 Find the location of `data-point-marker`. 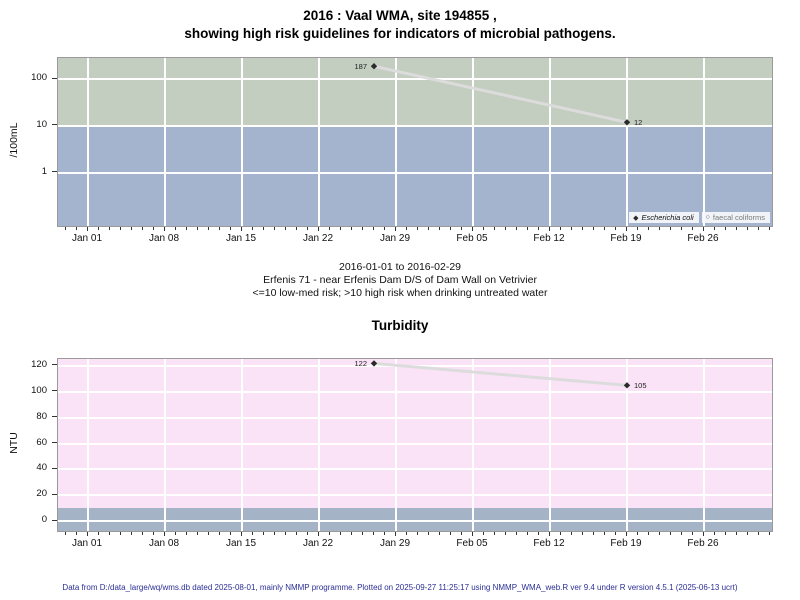

data-point-marker is located at coordinates (627, 385).